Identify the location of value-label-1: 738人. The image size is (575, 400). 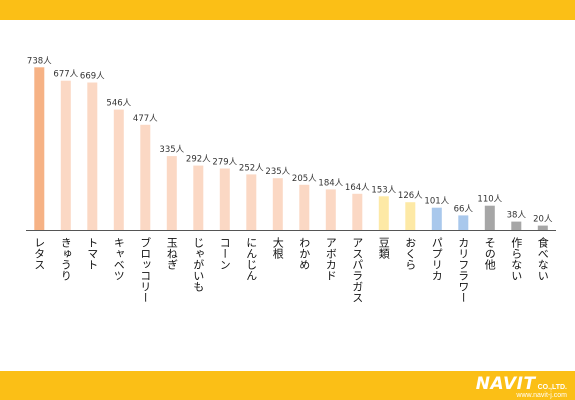
(39, 61).